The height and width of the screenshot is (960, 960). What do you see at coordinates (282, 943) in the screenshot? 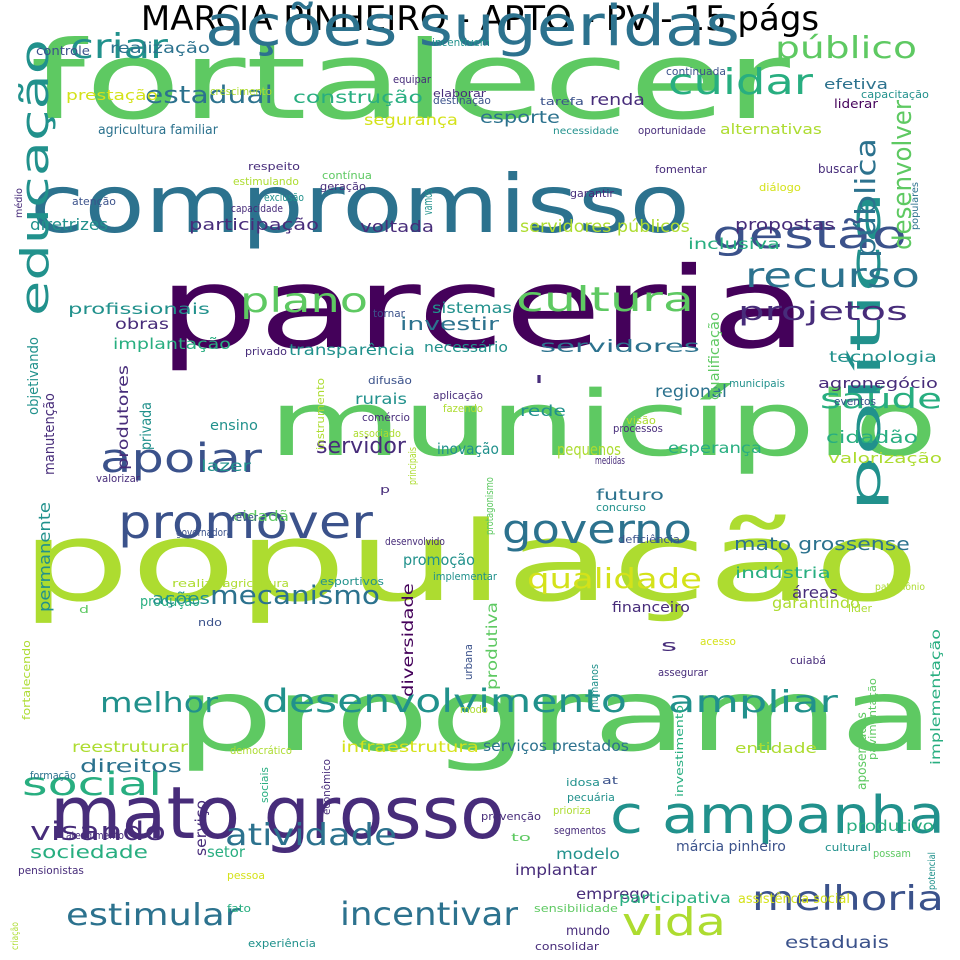
I see `word-experiencia: experiência` at bounding box center [282, 943].